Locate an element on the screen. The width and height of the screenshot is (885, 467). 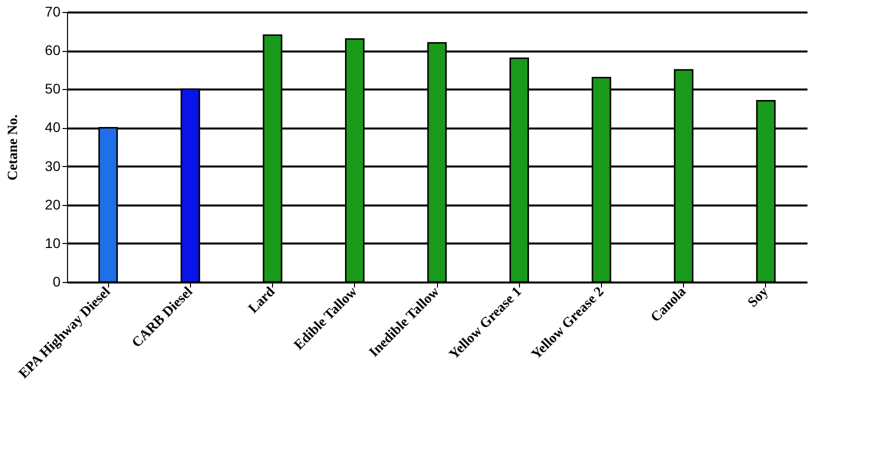
y-tick-label: 40 is located at coordinates (52, 127).